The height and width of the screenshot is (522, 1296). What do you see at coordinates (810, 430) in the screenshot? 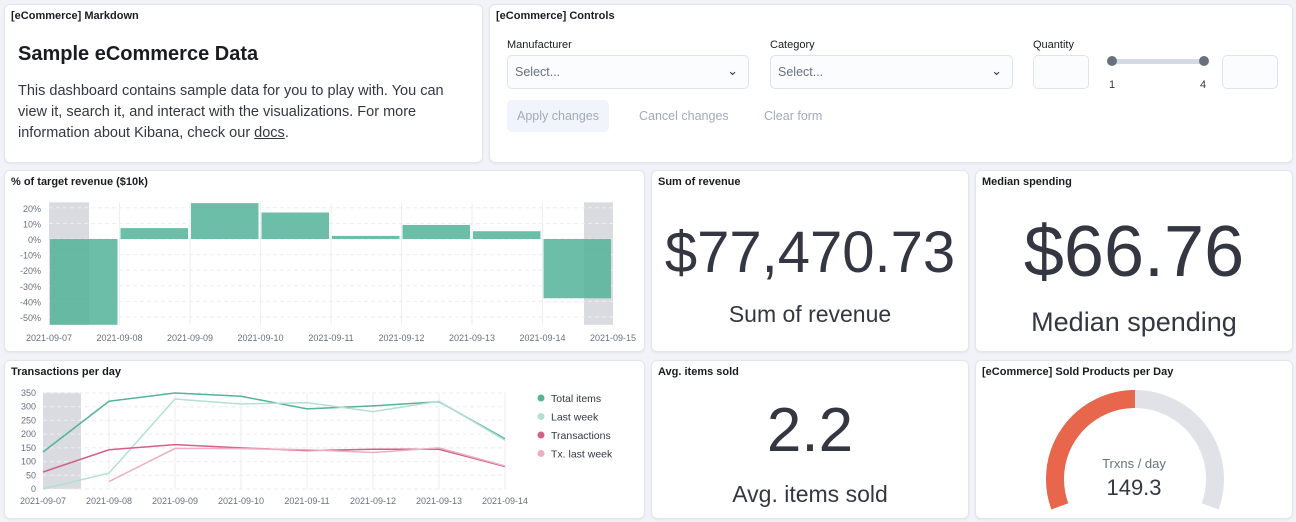
I see `metric-value: 2.2` at bounding box center [810, 430].